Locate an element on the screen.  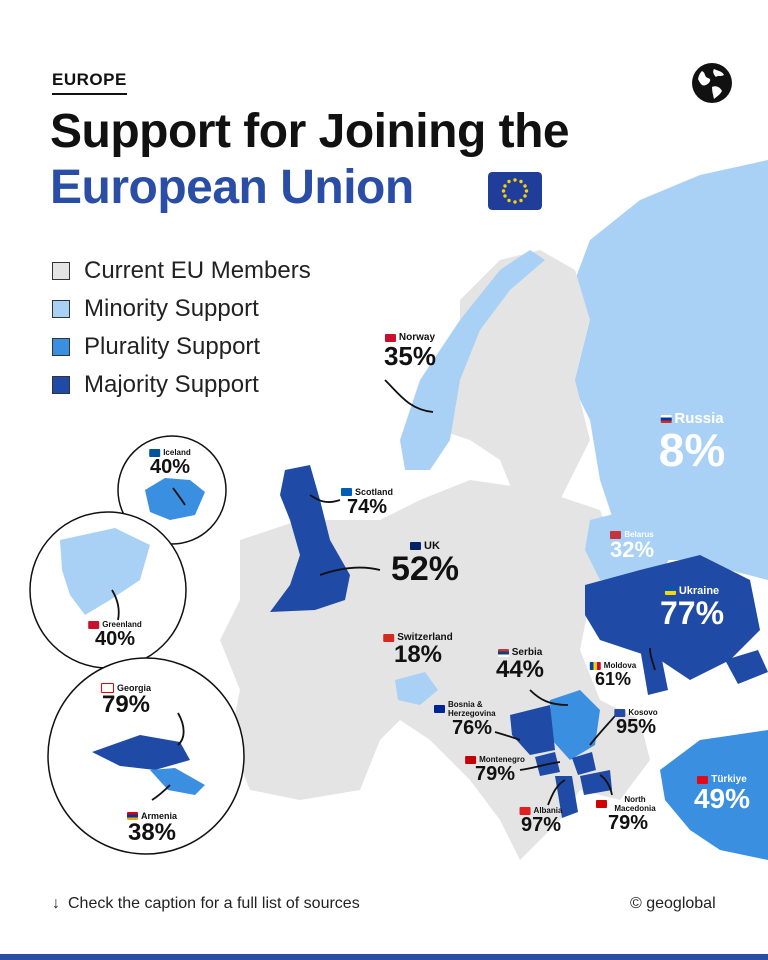
kicker-label: EUROPE is located at coordinates (89, 82).